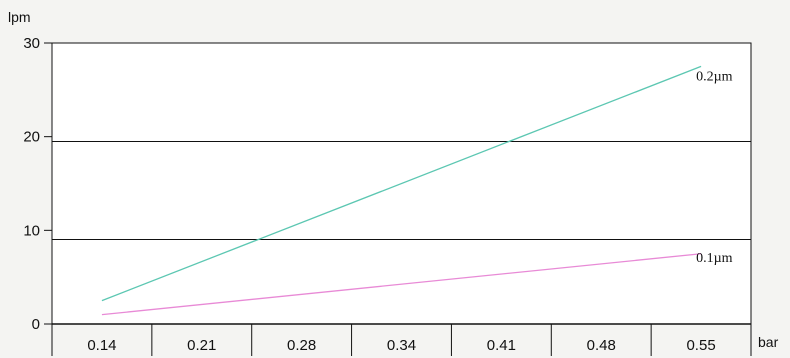 Image resolution: width=790 pixels, height=358 pixels. What do you see at coordinates (301, 345) in the screenshot?
I see `x-tick-label: 0.28` at bounding box center [301, 345].